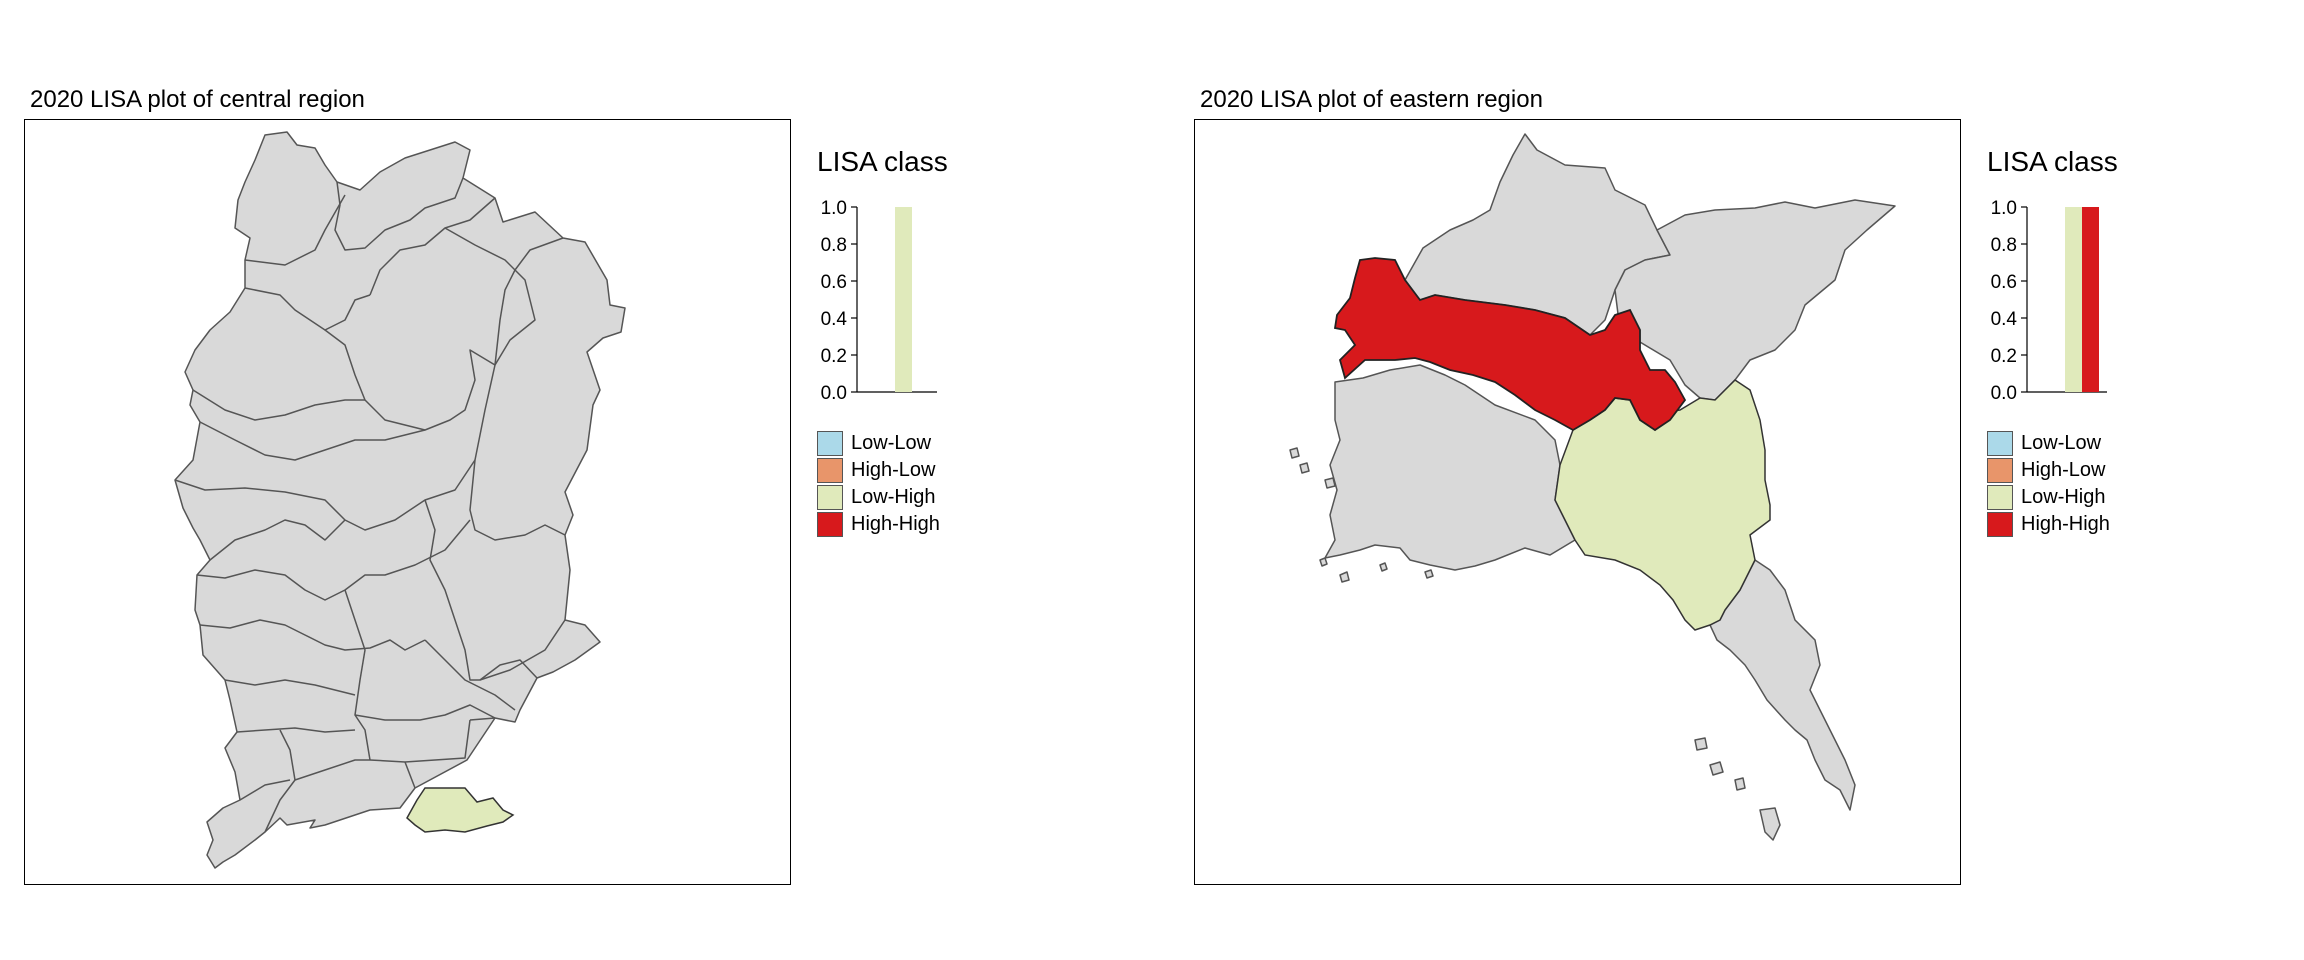  What do you see at coordinates (197, 99) in the screenshot?
I see `map-title: 2020 LISA plot of central region` at bounding box center [197, 99].